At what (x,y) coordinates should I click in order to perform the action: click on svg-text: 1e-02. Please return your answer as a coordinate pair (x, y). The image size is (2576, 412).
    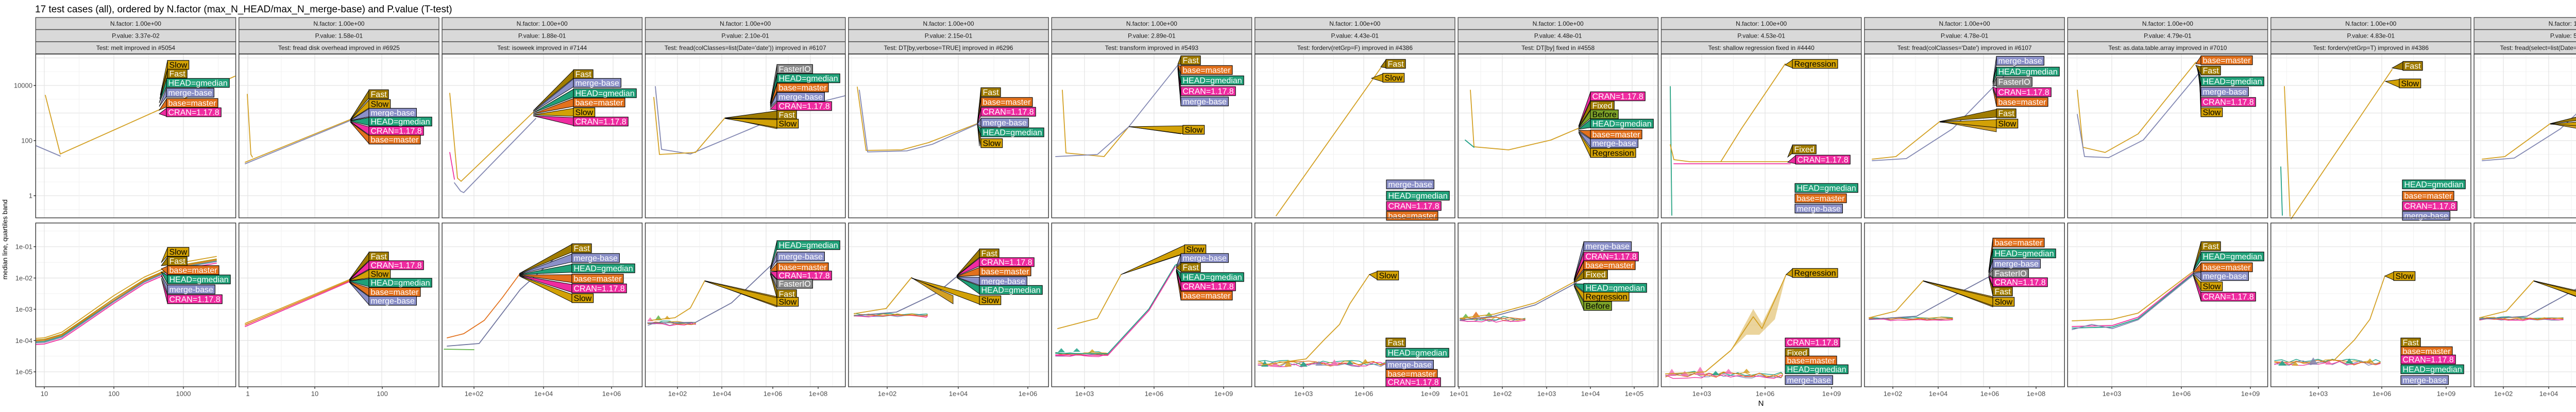
    Looking at the image, I should click on (23, 278).